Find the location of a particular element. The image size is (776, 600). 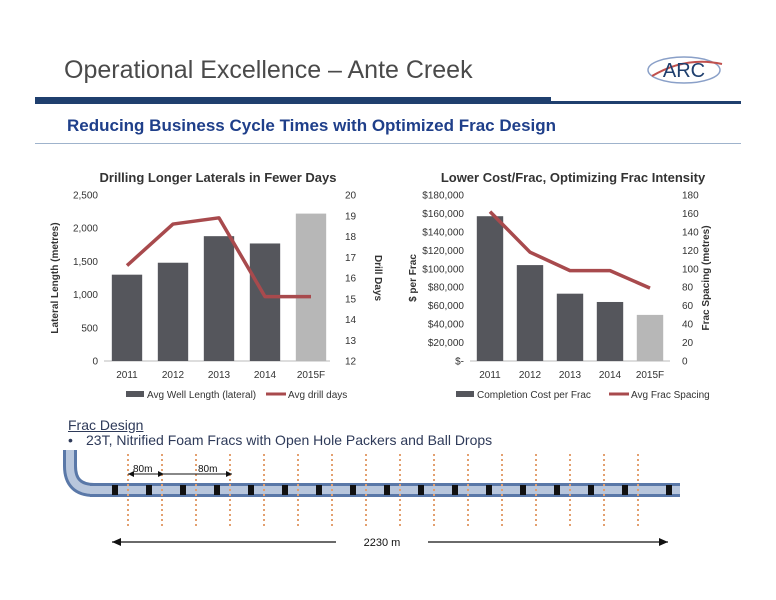

y-tick-label: $100,000 is located at coordinates (443, 269).